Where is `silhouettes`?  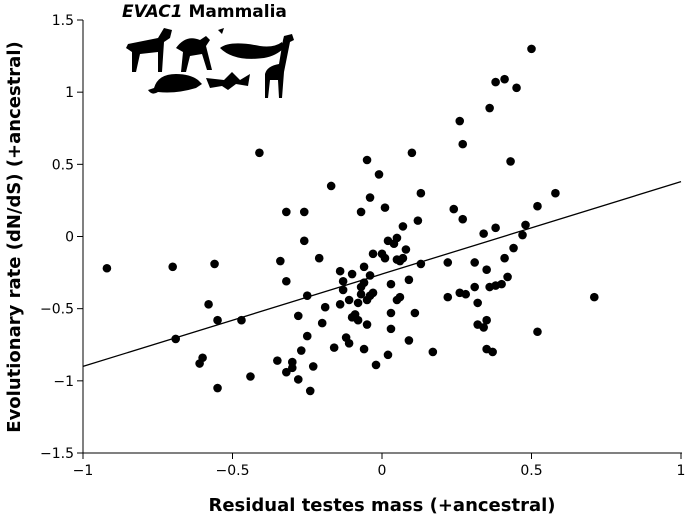 silhouettes is located at coordinates (210, 63).